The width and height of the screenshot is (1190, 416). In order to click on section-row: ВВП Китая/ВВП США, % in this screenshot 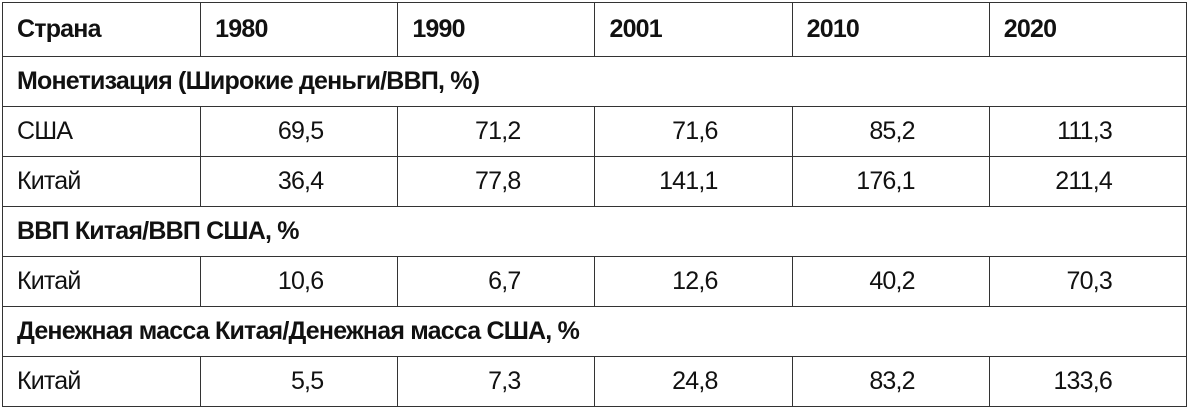, I will do `click(594, 231)`.